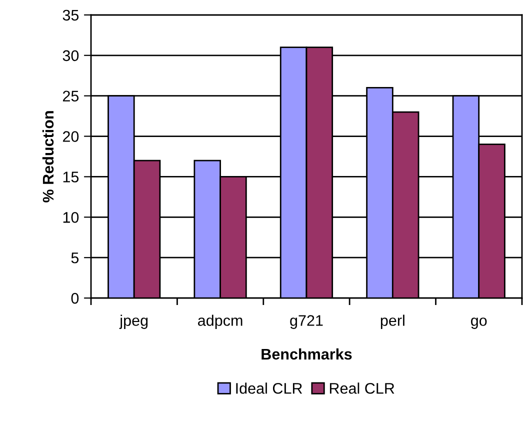 The width and height of the screenshot is (523, 427). What do you see at coordinates (269, 388) in the screenshot?
I see `legend-label: Ideal CLR` at bounding box center [269, 388].